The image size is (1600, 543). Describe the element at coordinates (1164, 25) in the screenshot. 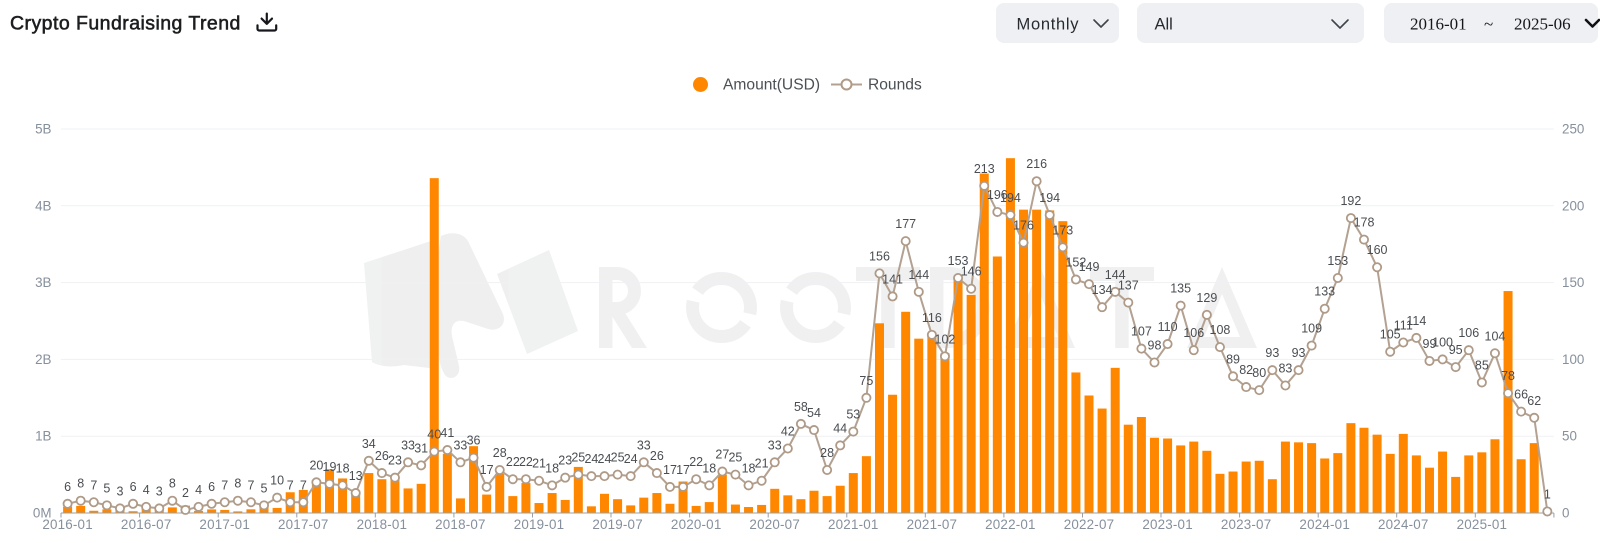

I see `svg-text: All` at that location.